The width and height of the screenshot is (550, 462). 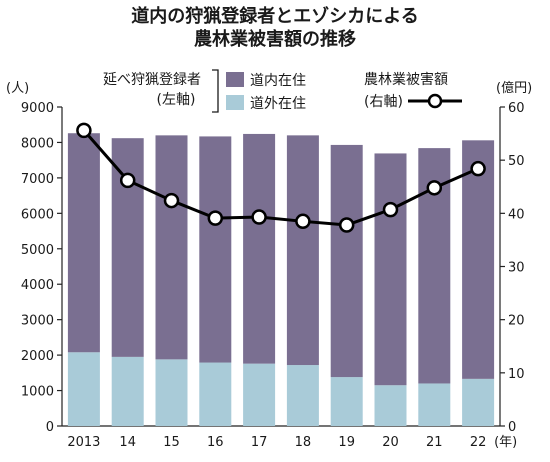 What do you see at coordinates (37, 179) in the screenshot?
I see `left-tick-label: 7000` at bounding box center [37, 179].